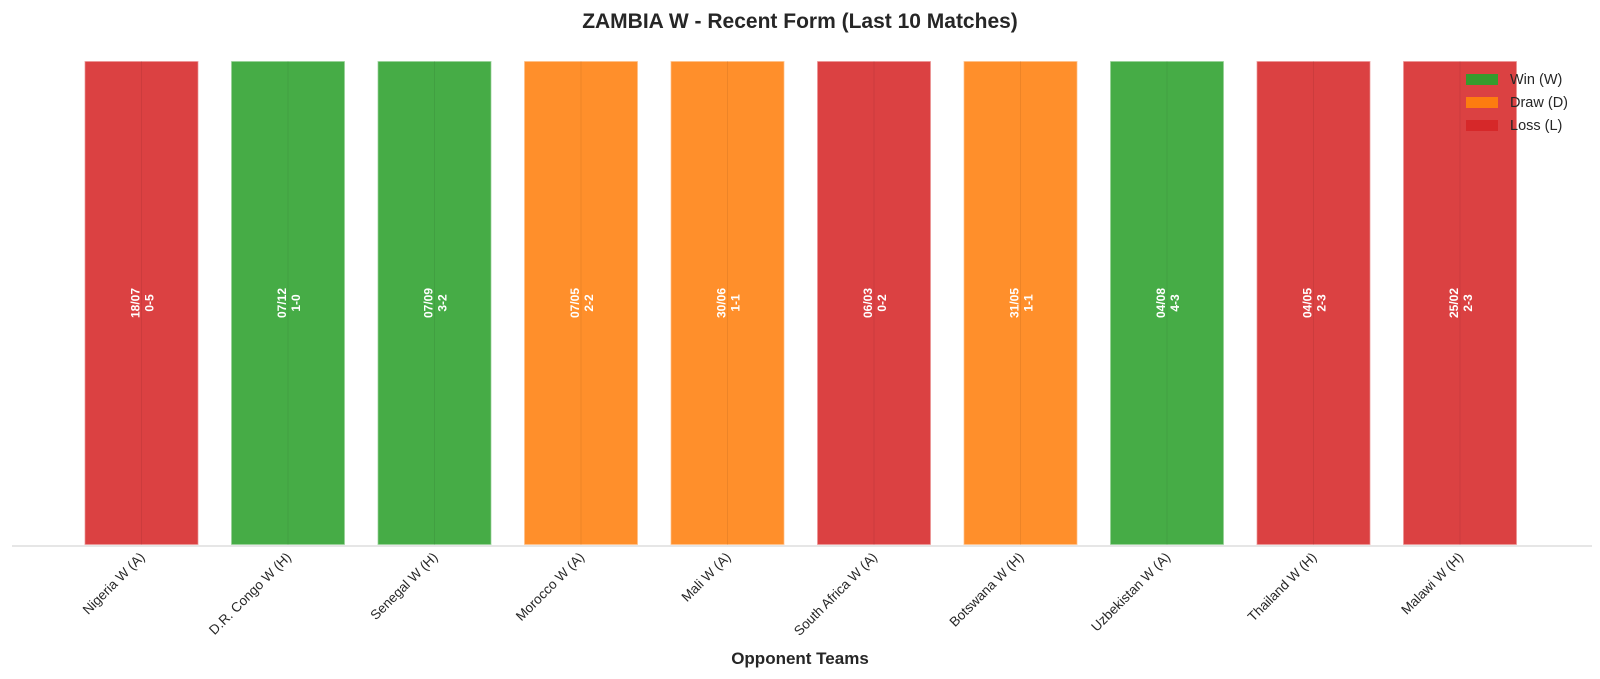 Image resolution: width=1600 pixels, height=679 pixels. I want to click on bar-label-score: 0-5, so click(150, 303).